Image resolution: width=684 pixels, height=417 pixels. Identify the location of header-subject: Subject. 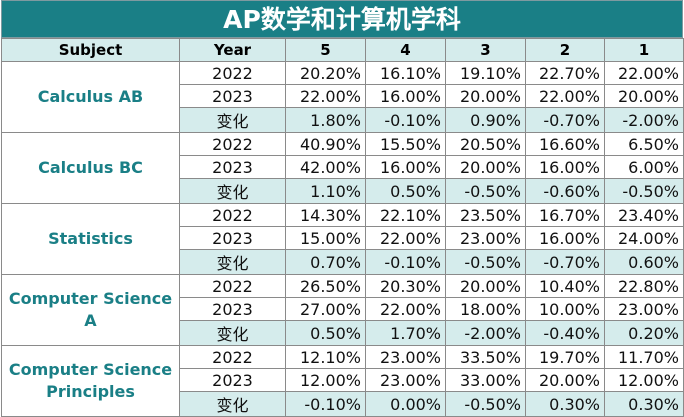
(90, 50).